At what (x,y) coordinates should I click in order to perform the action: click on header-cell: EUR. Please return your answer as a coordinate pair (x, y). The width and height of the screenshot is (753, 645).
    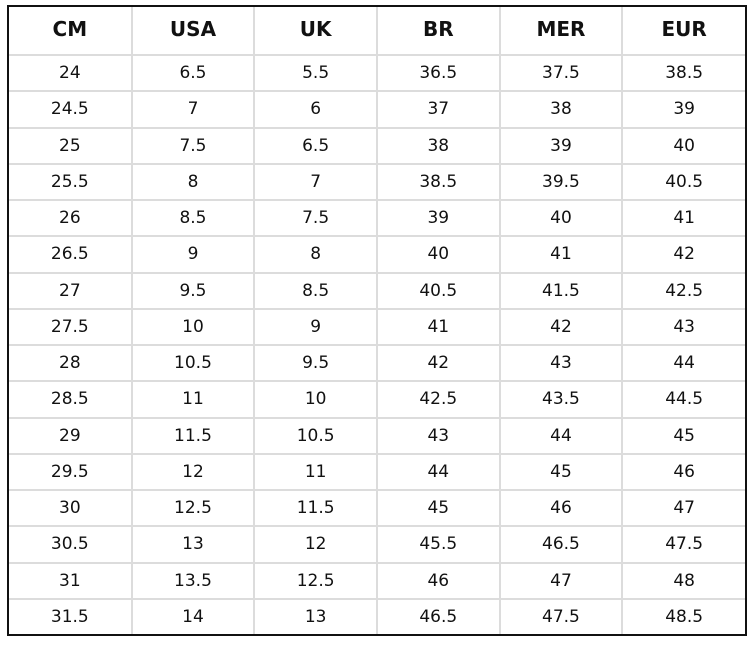
    Looking at the image, I should click on (683, 31).